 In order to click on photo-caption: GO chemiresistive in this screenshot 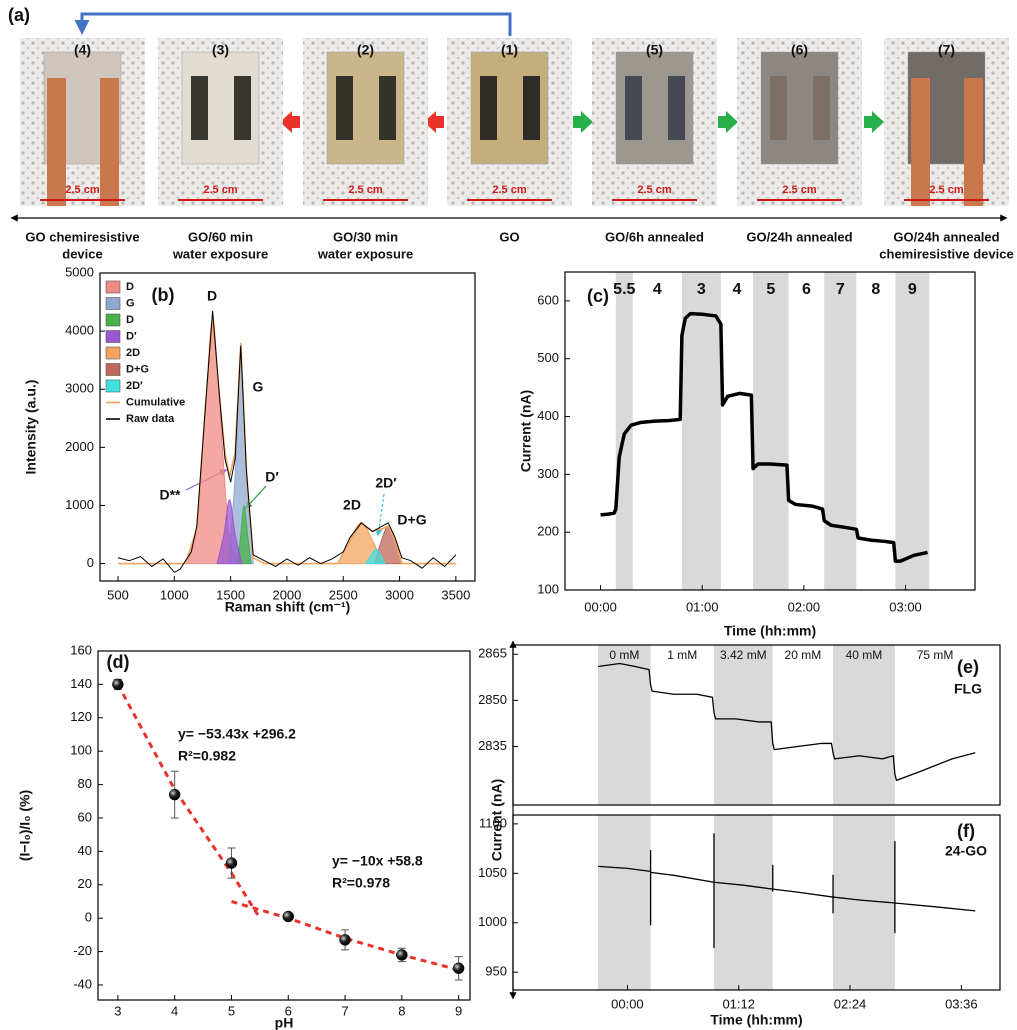, I will do `click(82, 236)`.